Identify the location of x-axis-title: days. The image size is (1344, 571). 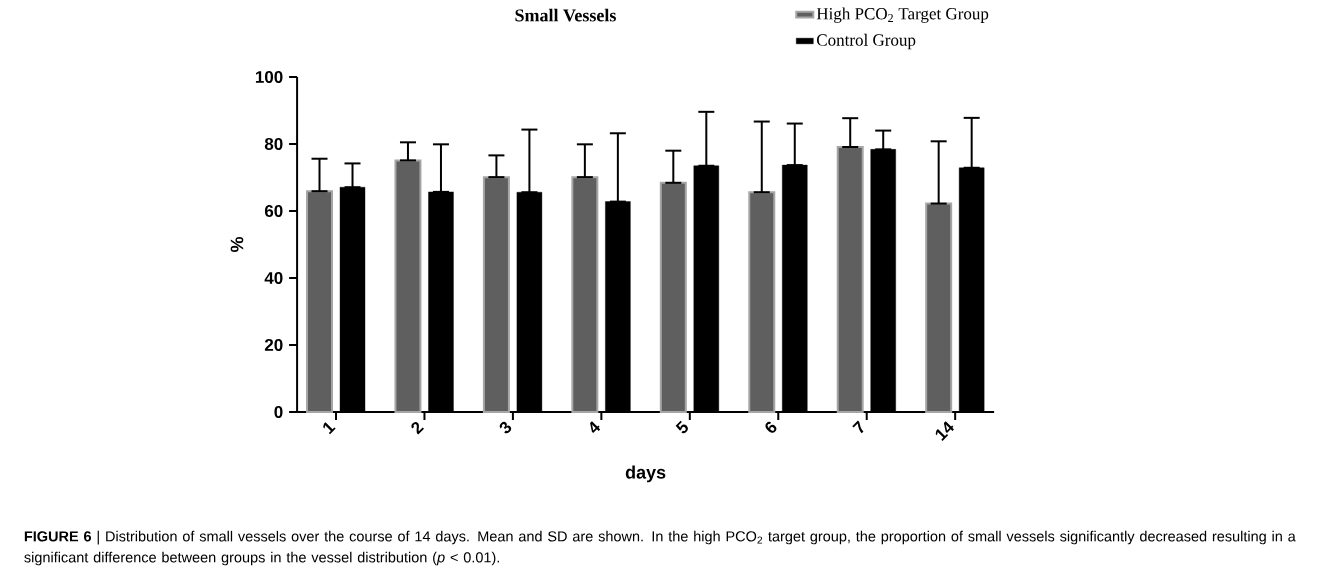
(645, 474).